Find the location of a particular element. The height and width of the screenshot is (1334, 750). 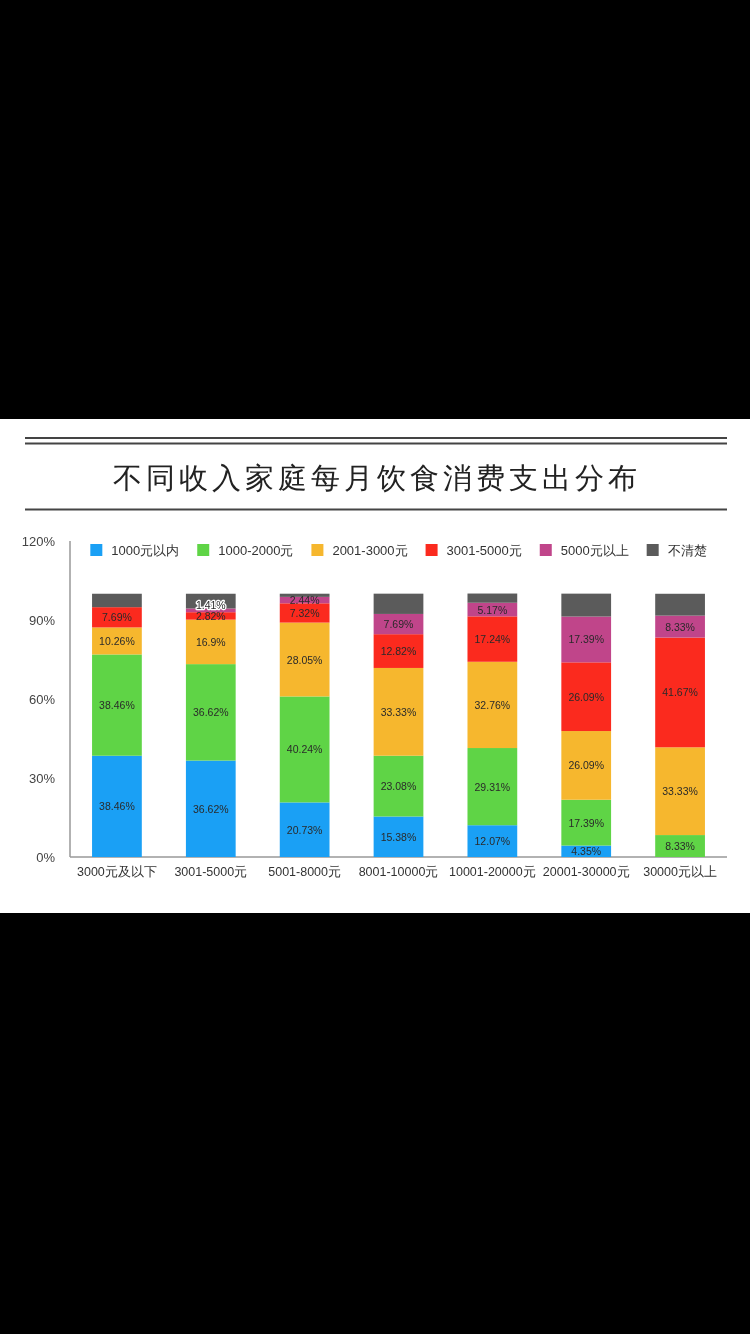

data-label: 2.44% is located at coordinates (304, 600).